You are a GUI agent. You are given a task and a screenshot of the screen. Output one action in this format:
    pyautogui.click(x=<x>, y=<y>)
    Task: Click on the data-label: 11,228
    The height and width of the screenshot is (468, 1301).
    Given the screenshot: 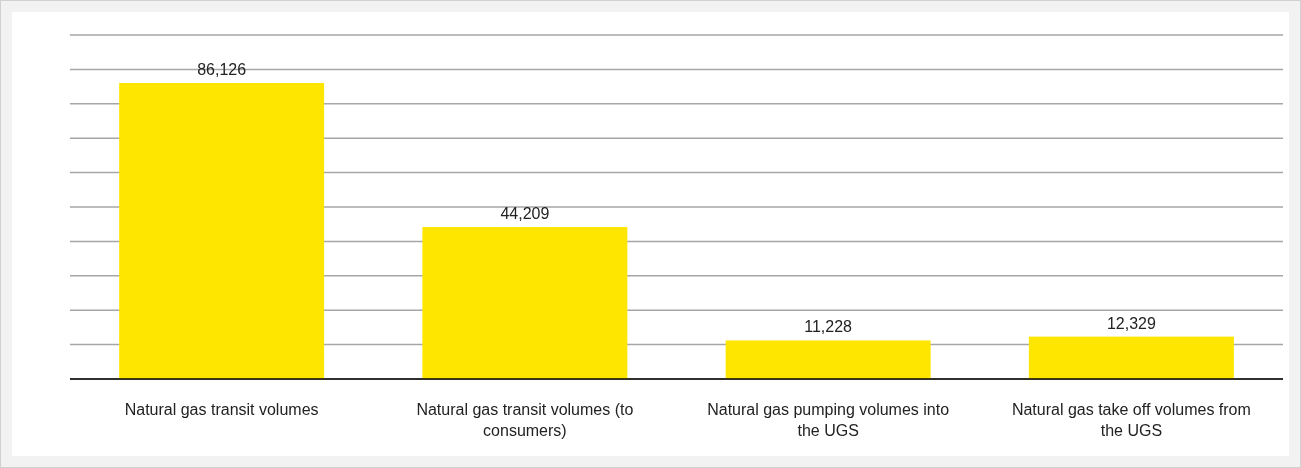 What is the action you would take?
    pyautogui.click(x=828, y=327)
    